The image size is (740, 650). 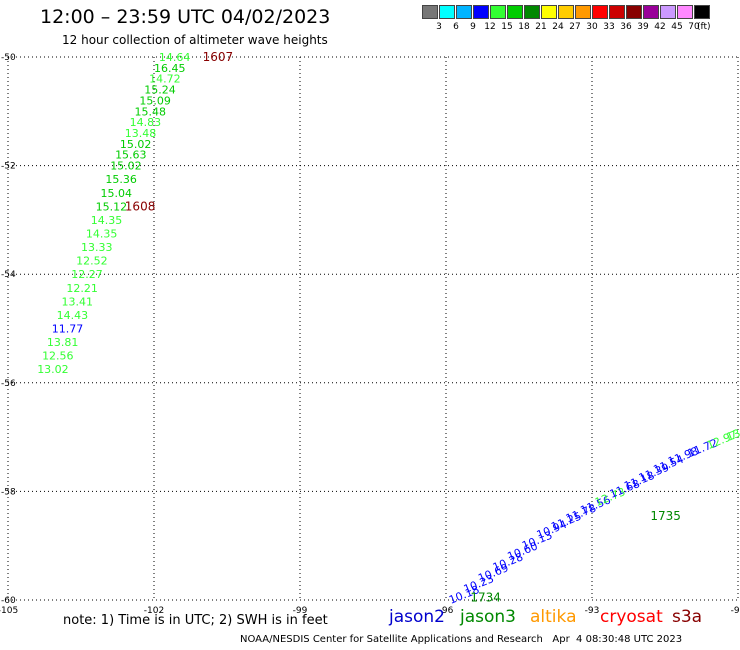 What do you see at coordinates (553, 617) in the screenshot?
I see `satellite-altika: altika` at bounding box center [553, 617].